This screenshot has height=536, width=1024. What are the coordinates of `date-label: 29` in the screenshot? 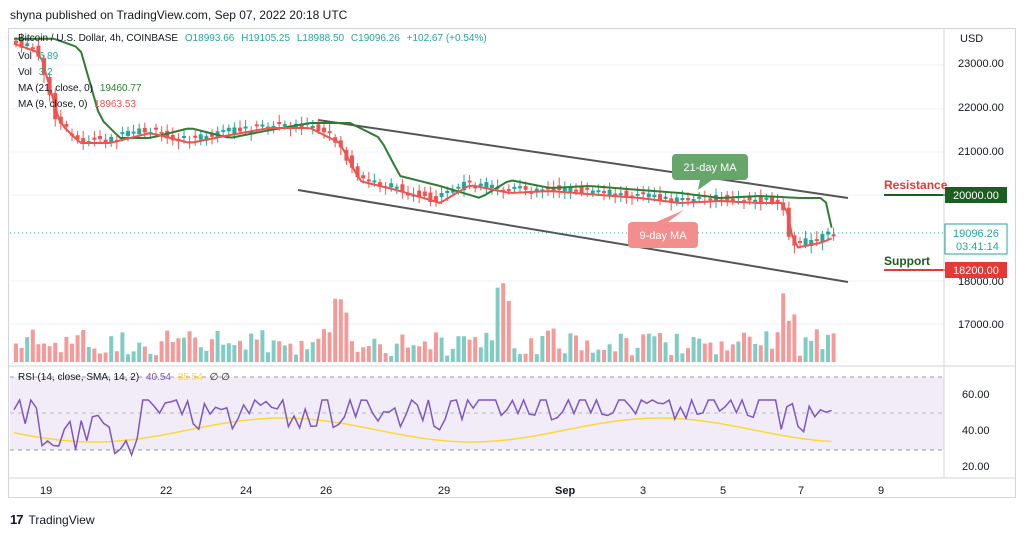 It's located at (444, 491).